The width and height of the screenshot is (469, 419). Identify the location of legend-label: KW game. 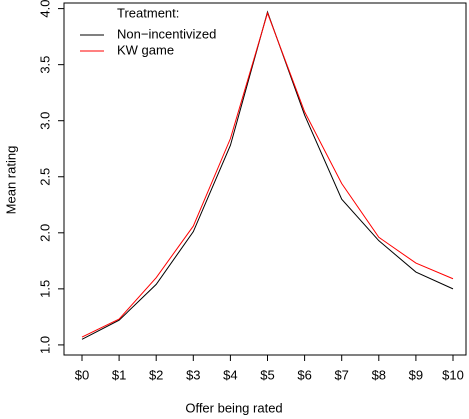
(145, 49).